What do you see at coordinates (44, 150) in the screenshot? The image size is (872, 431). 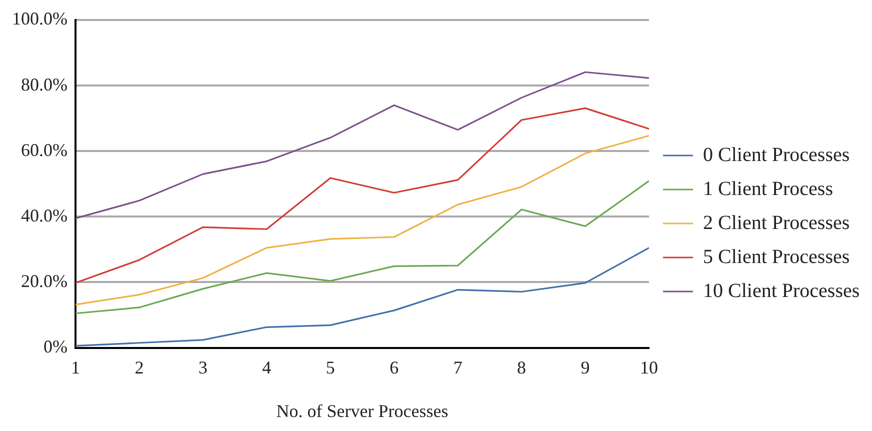 I see `y-tick-label: 60.0%` at bounding box center [44, 150].